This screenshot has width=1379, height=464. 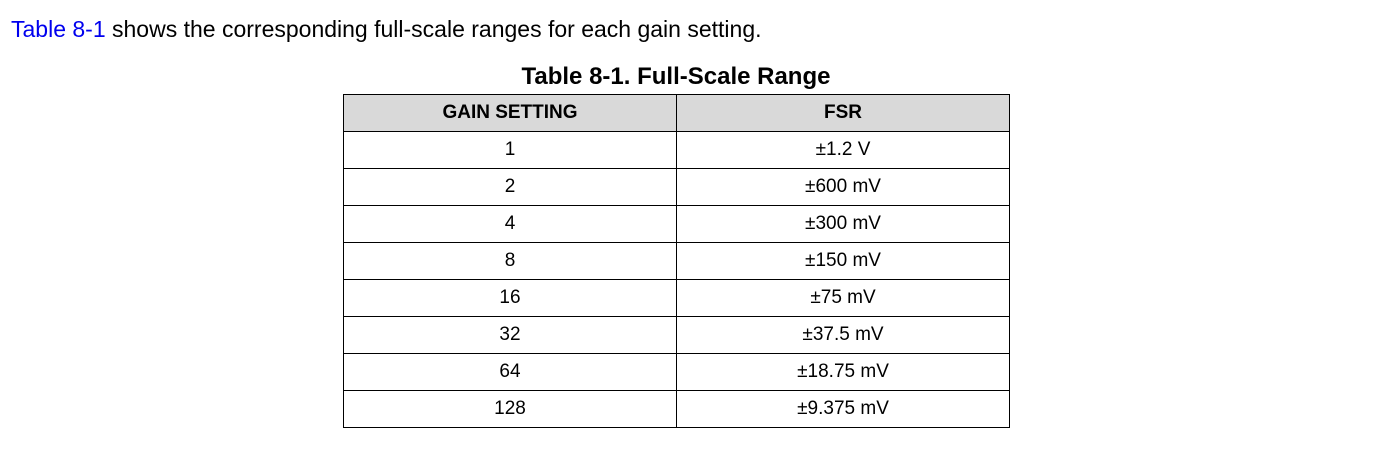 What do you see at coordinates (510, 113) in the screenshot?
I see `header-gain-setting: GAIN SETTING` at bounding box center [510, 113].